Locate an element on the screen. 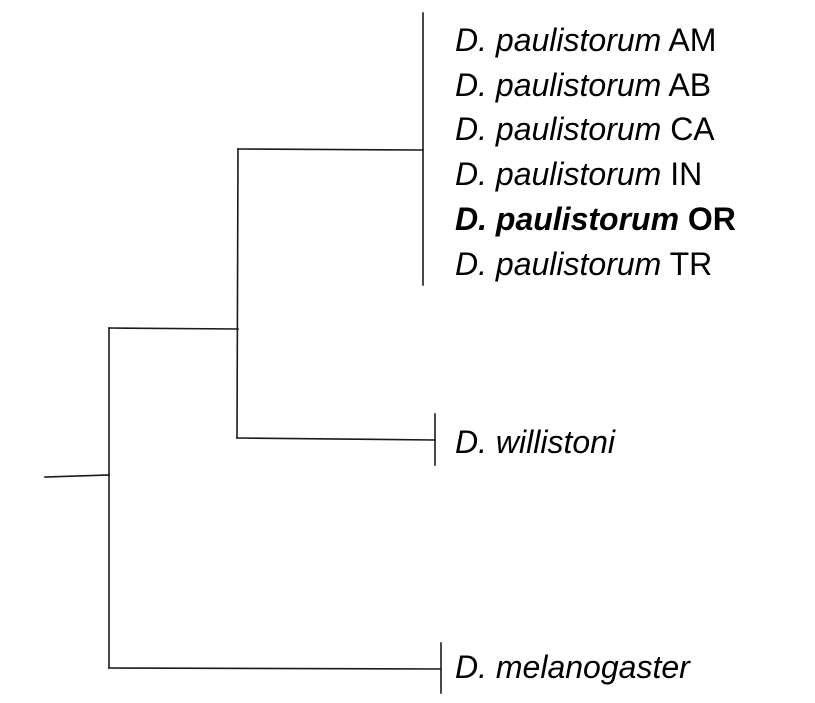  taxon-label-willistoni: D. willistoni is located at coordinates (535, 442).